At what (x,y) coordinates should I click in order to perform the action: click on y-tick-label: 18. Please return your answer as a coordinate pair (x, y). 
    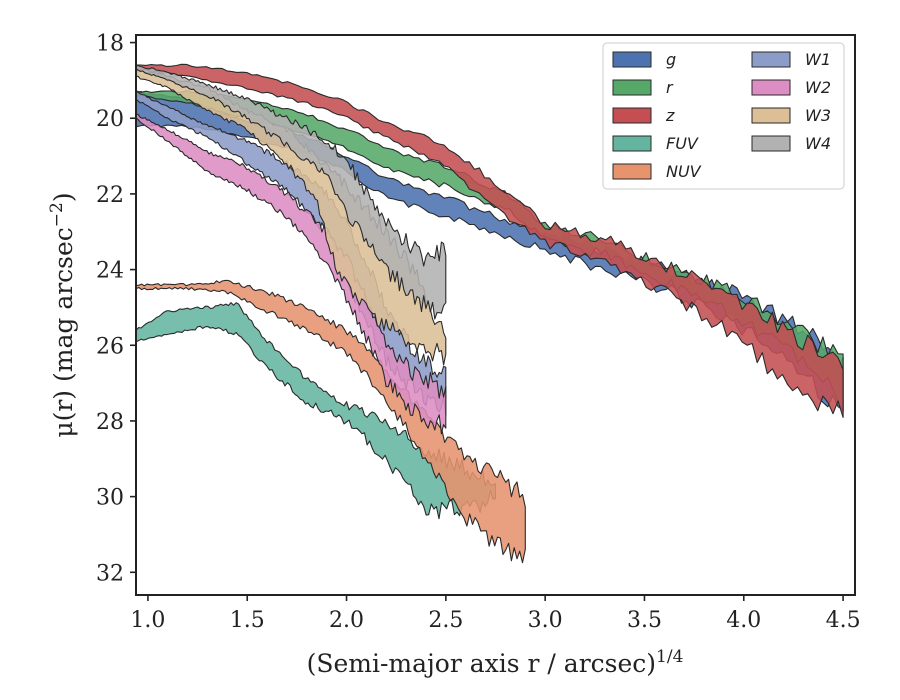
    Looking at the image, I should click on (110, 44).